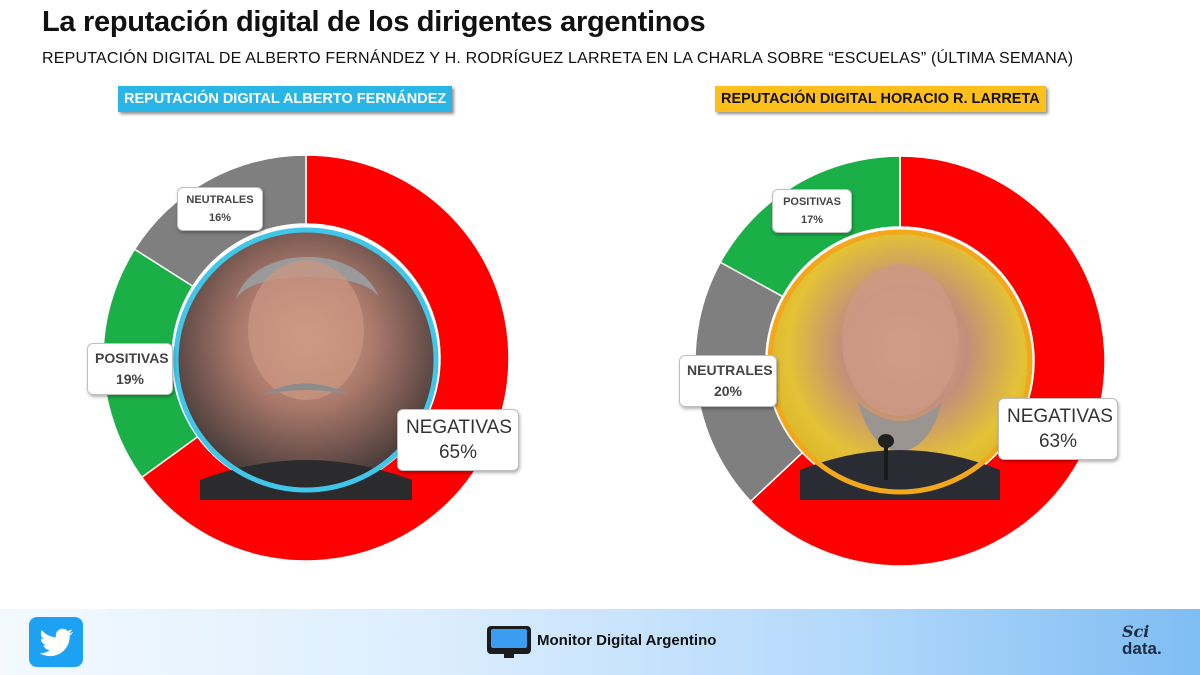 The height and width of the screenshot is (675, 1200). What do you see at coordinates (220, 209) in the screenshot?
I see `callout-fernandez-neutrales: NEUTRALES 16%` at bounding box center [220, 209].